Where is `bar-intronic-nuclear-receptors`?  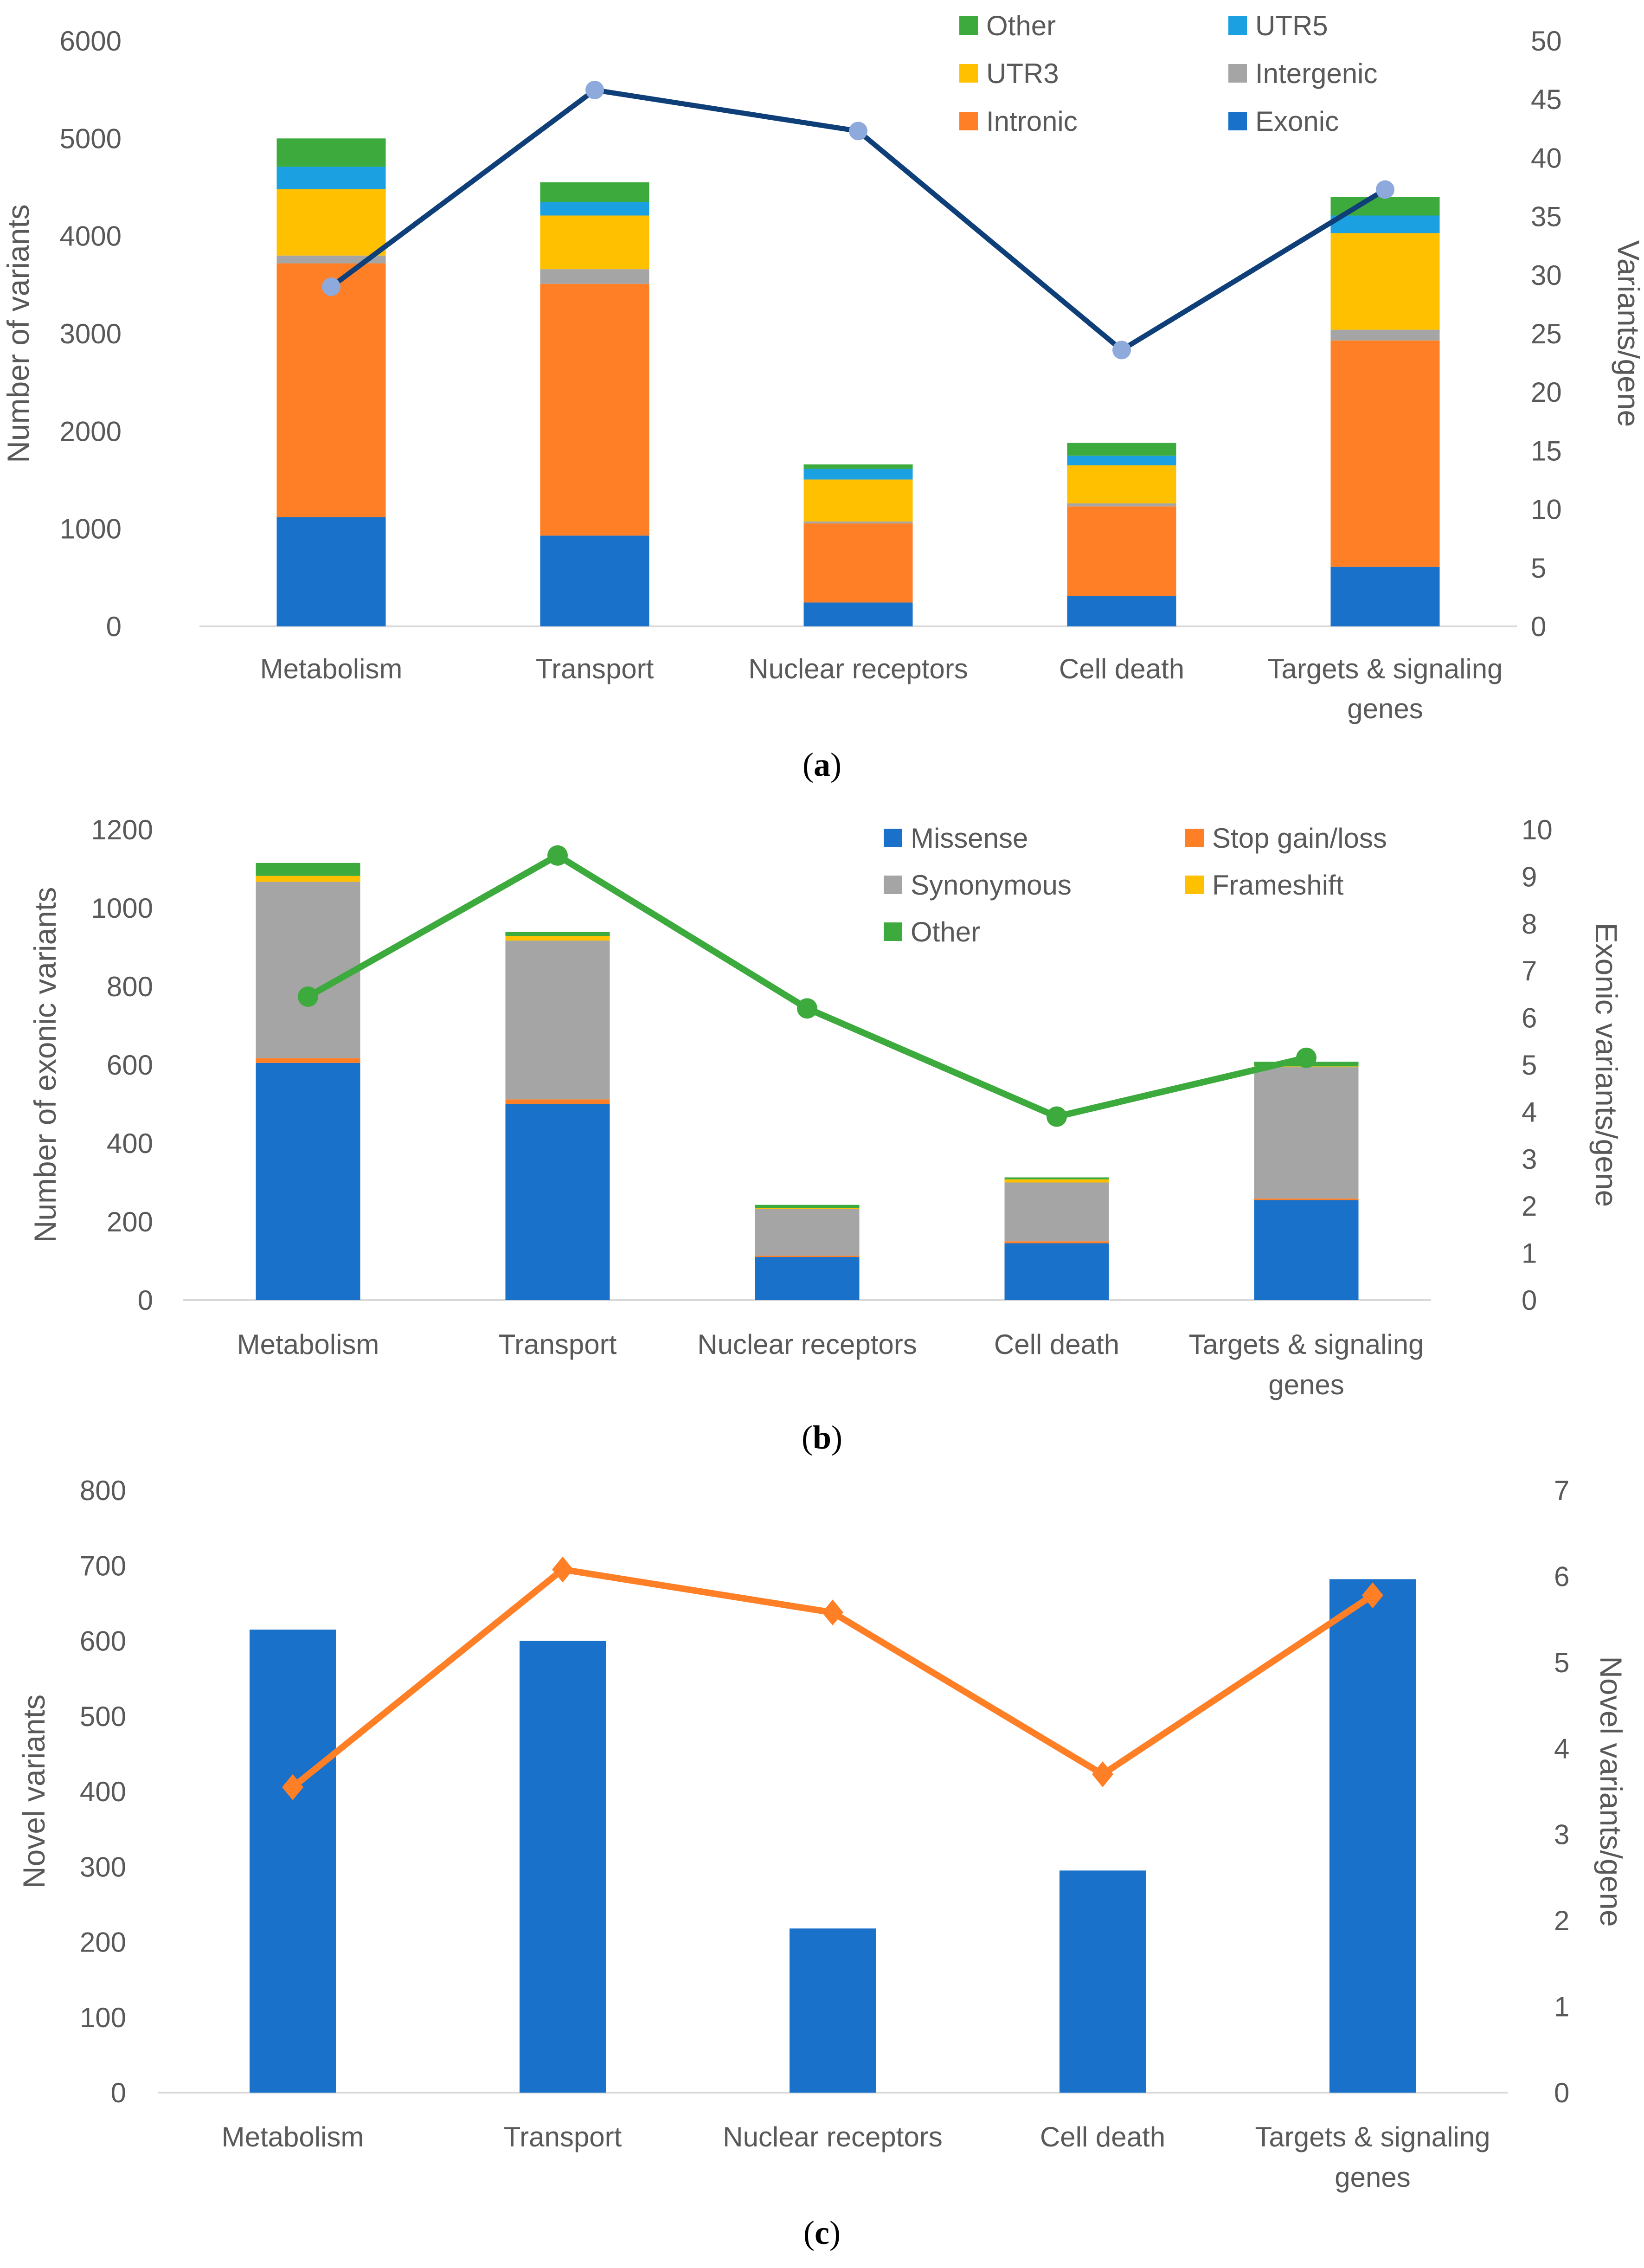 bar-intronic-nuclear-receptors is located at coordinates (858, 563).